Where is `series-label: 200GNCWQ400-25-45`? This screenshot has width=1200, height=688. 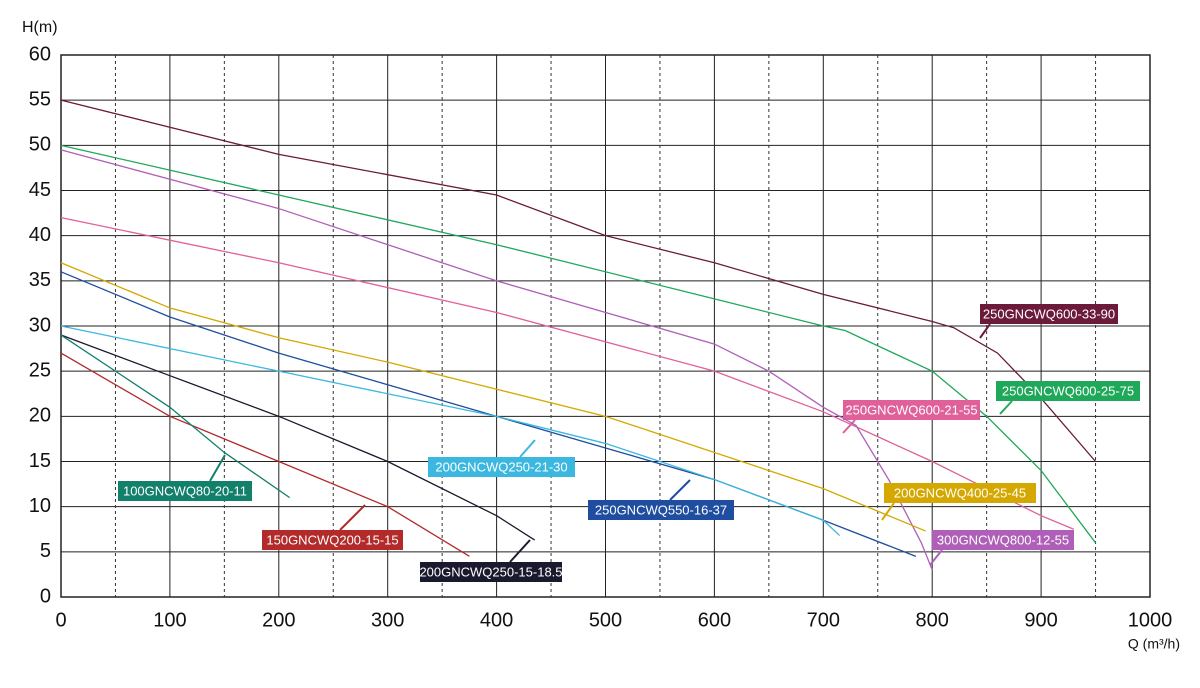 series-label: 200GNCWQ400-25-45 is located at coordinates (960, 492).